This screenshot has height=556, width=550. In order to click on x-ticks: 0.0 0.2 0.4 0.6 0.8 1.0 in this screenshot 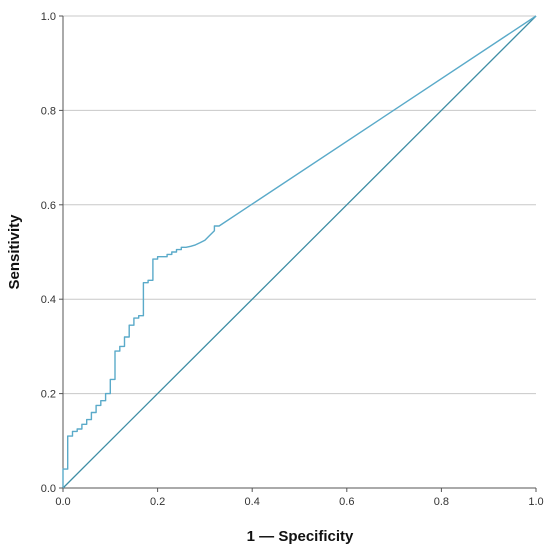, I will do `click(299, 498)`.